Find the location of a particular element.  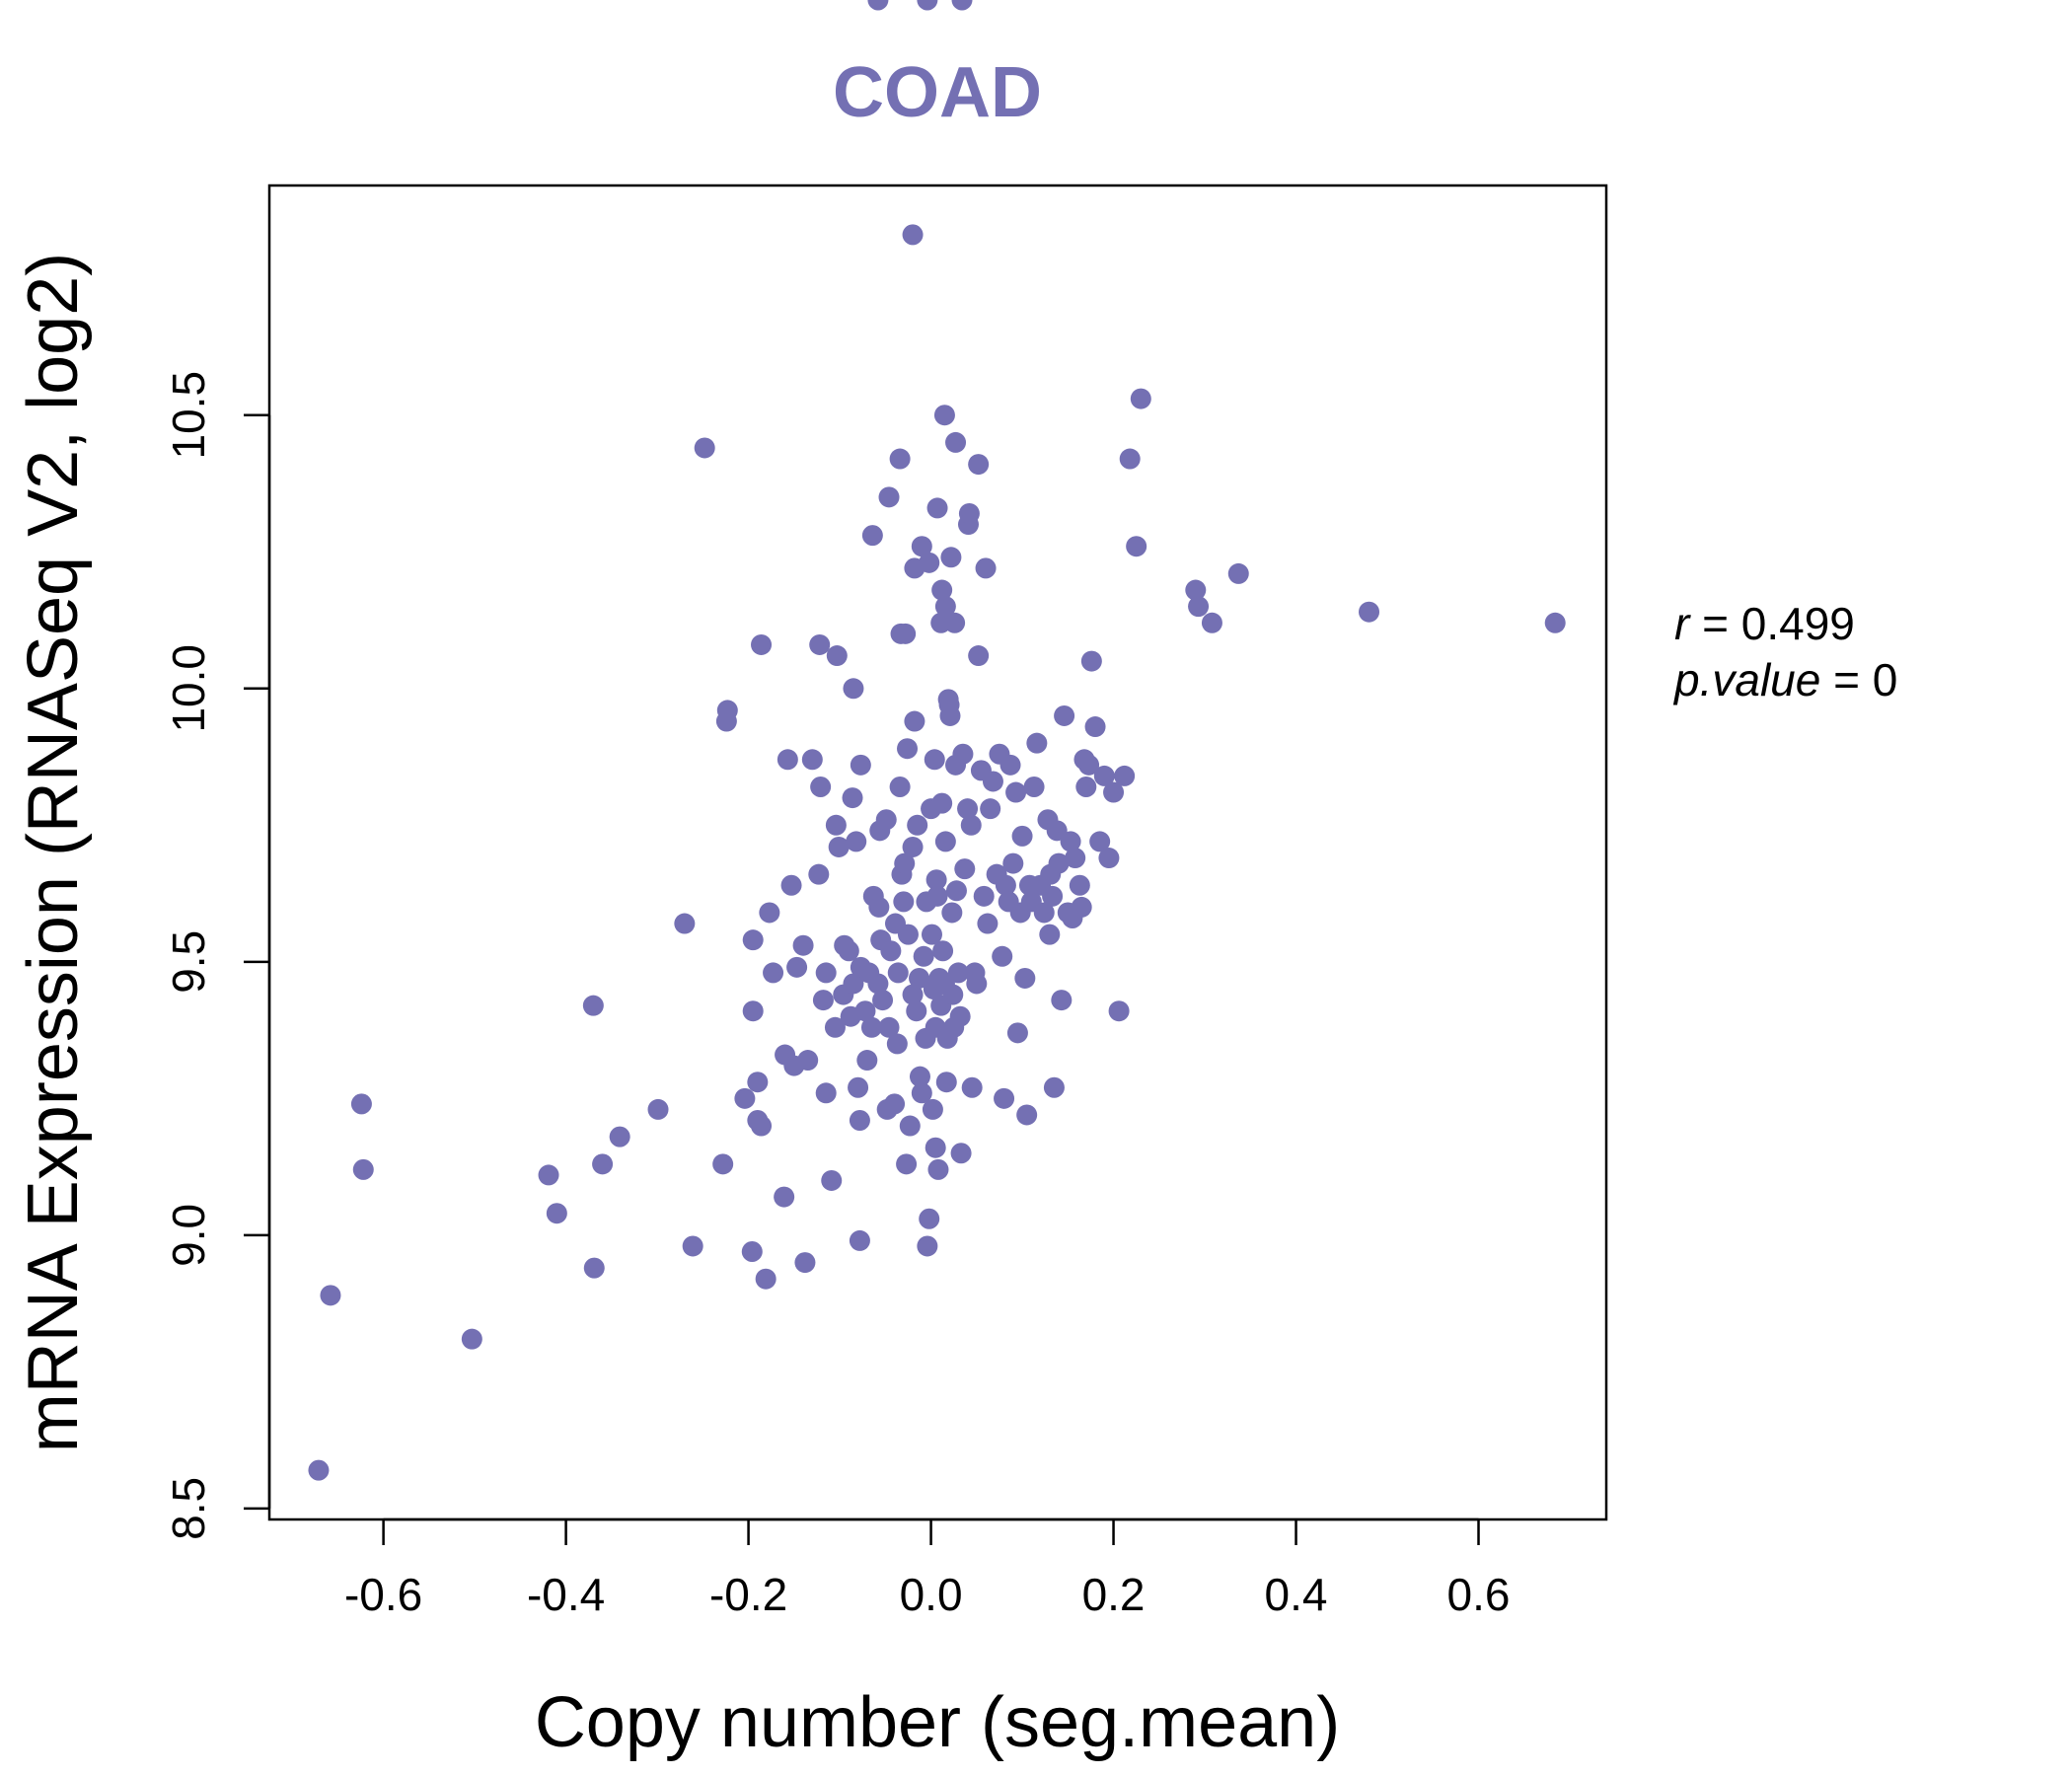

y-tick-label: 9.5 is located at coordinates (189, 962).